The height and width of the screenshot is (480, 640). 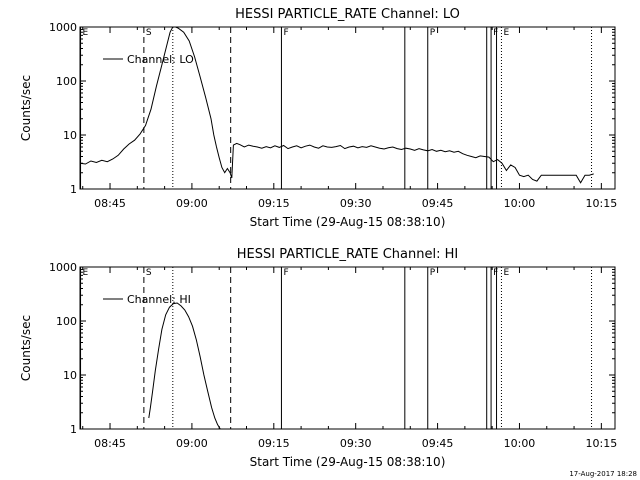 I want to click on series-line, so click(x=184, y=366).